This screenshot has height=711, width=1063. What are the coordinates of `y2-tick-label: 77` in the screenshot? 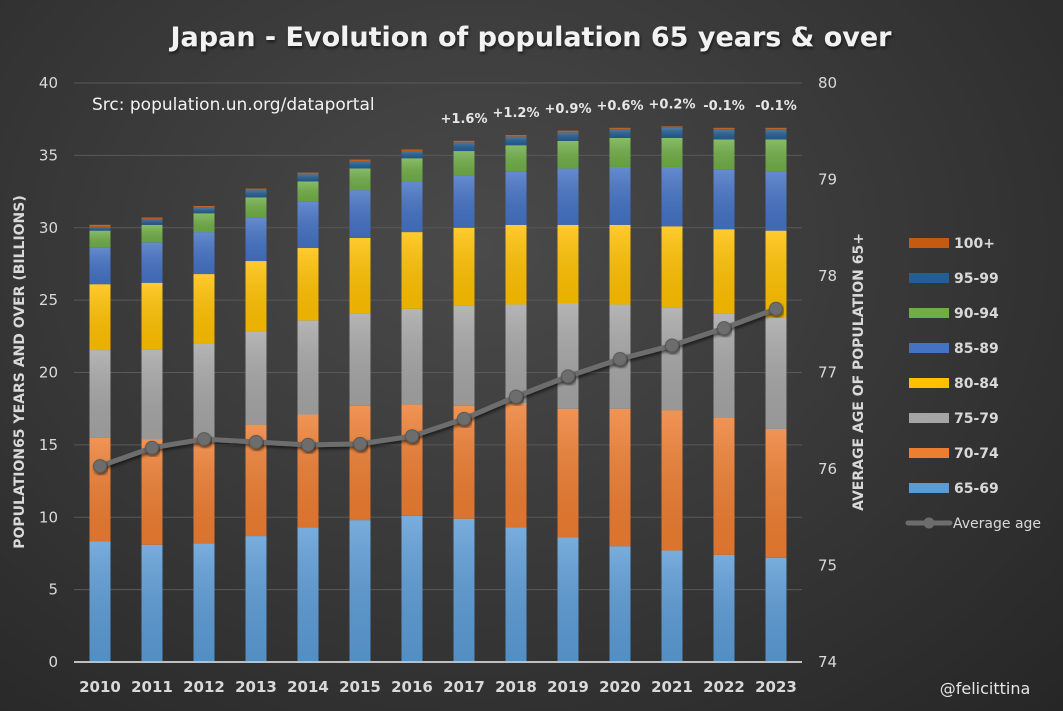 It's located at (827, 373).